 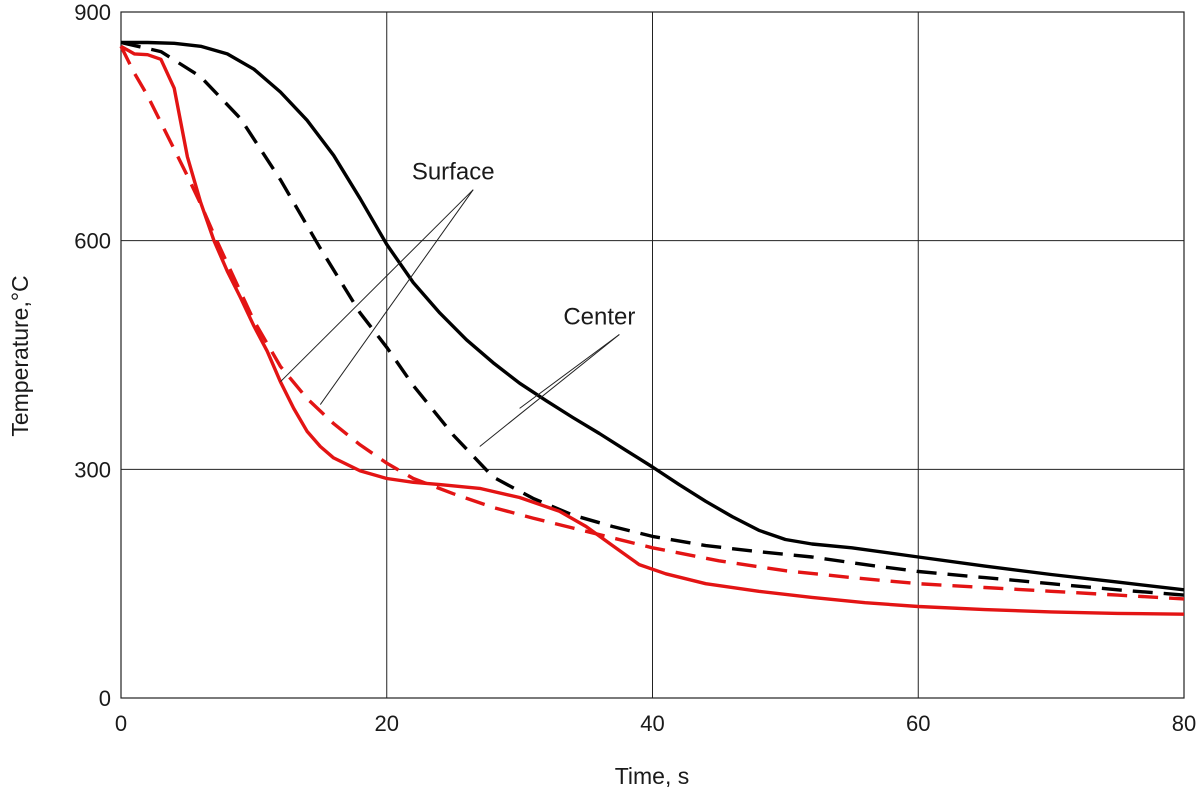 I want to click on y-tick-label: 300, so click(x=92, y=469).